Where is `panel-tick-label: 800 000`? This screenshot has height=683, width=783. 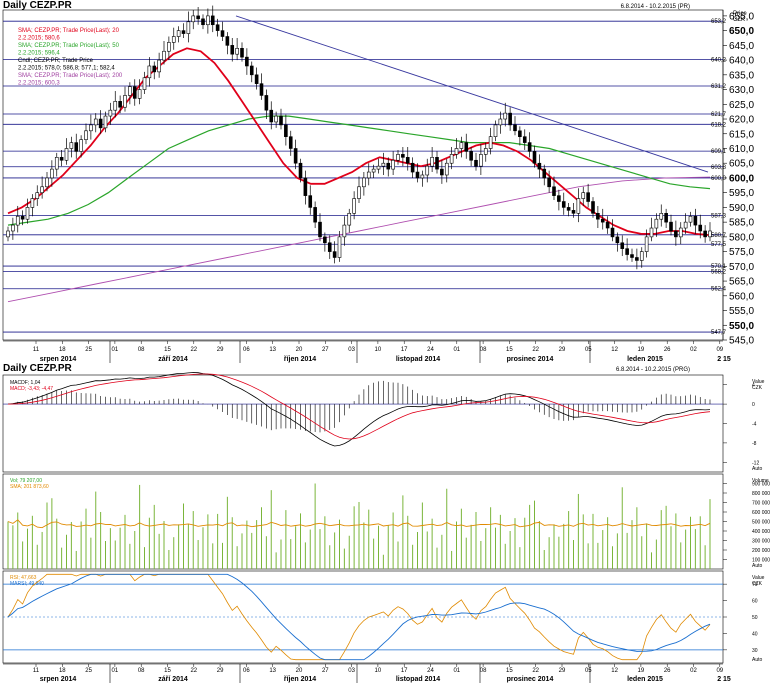 panel-tick-label: 800 000 is located at coordinates (761, 494).